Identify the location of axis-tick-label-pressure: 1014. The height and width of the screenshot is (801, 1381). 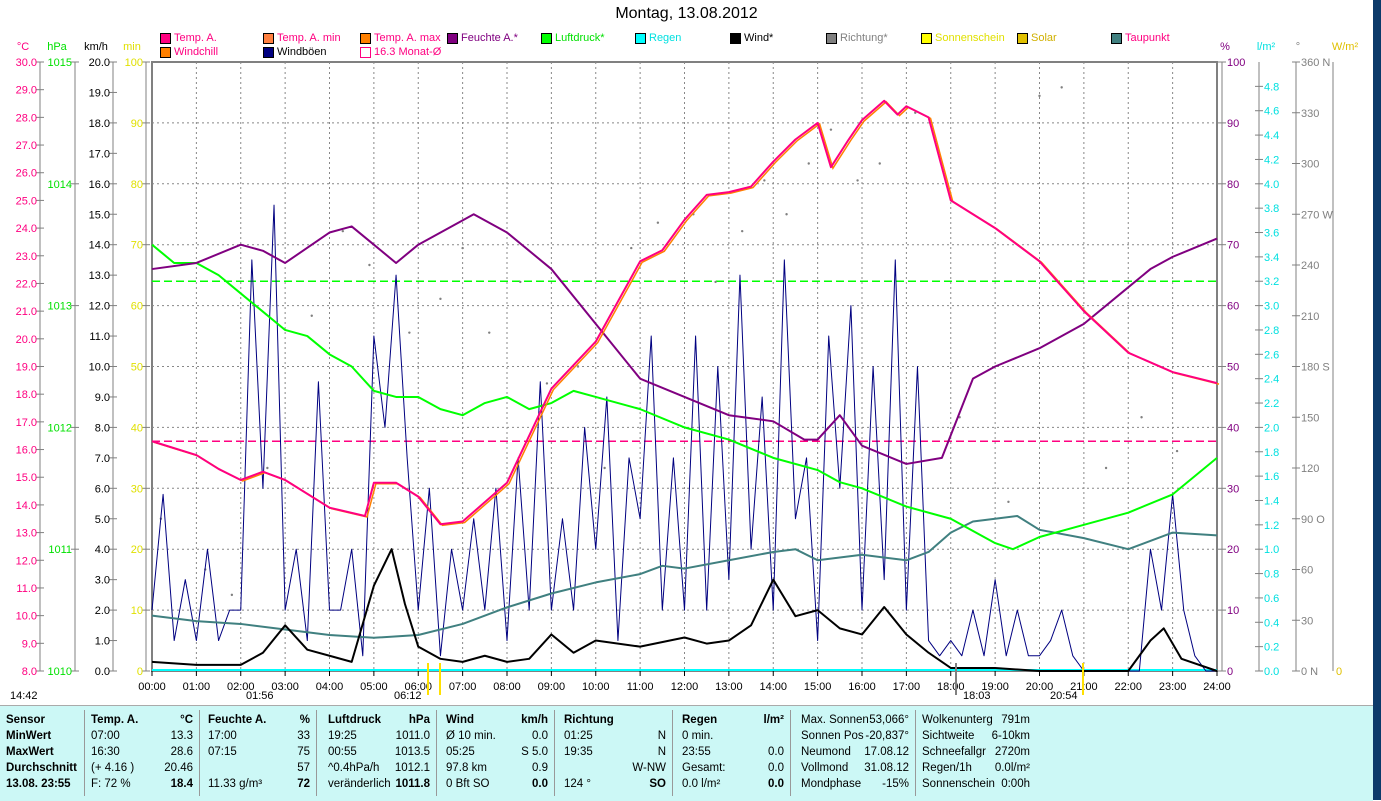
(60, 185).